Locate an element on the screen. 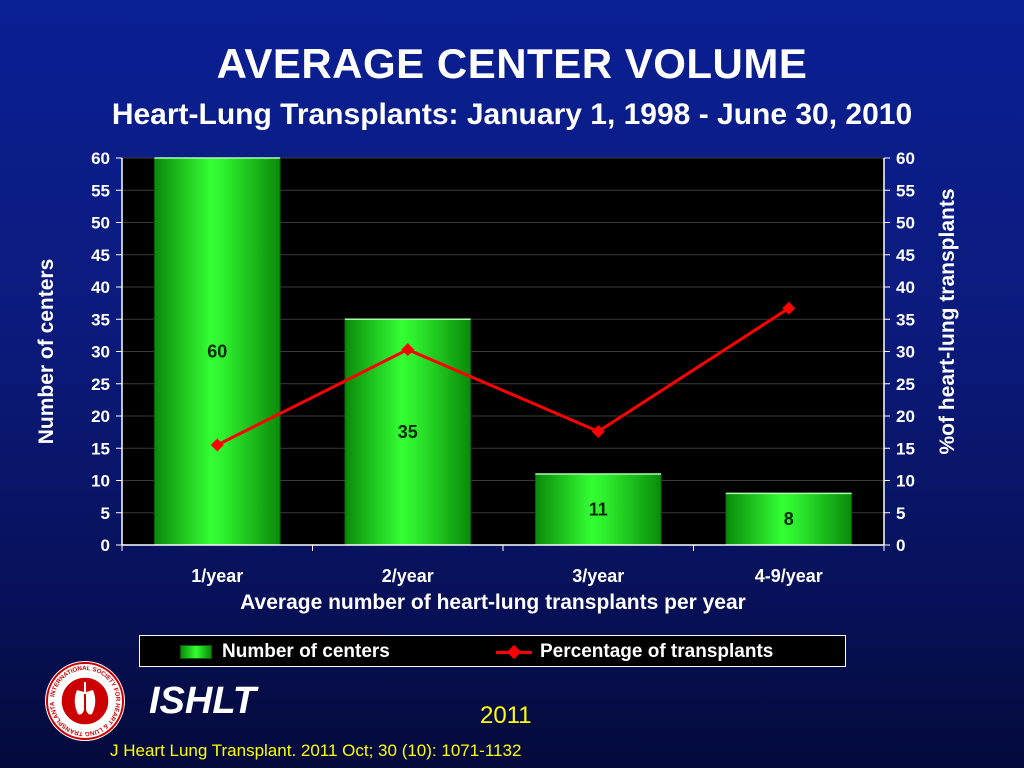 The width and height of the screenshot is (1024, 768). legend-bar-swatch is located at coordinates (196, 652).